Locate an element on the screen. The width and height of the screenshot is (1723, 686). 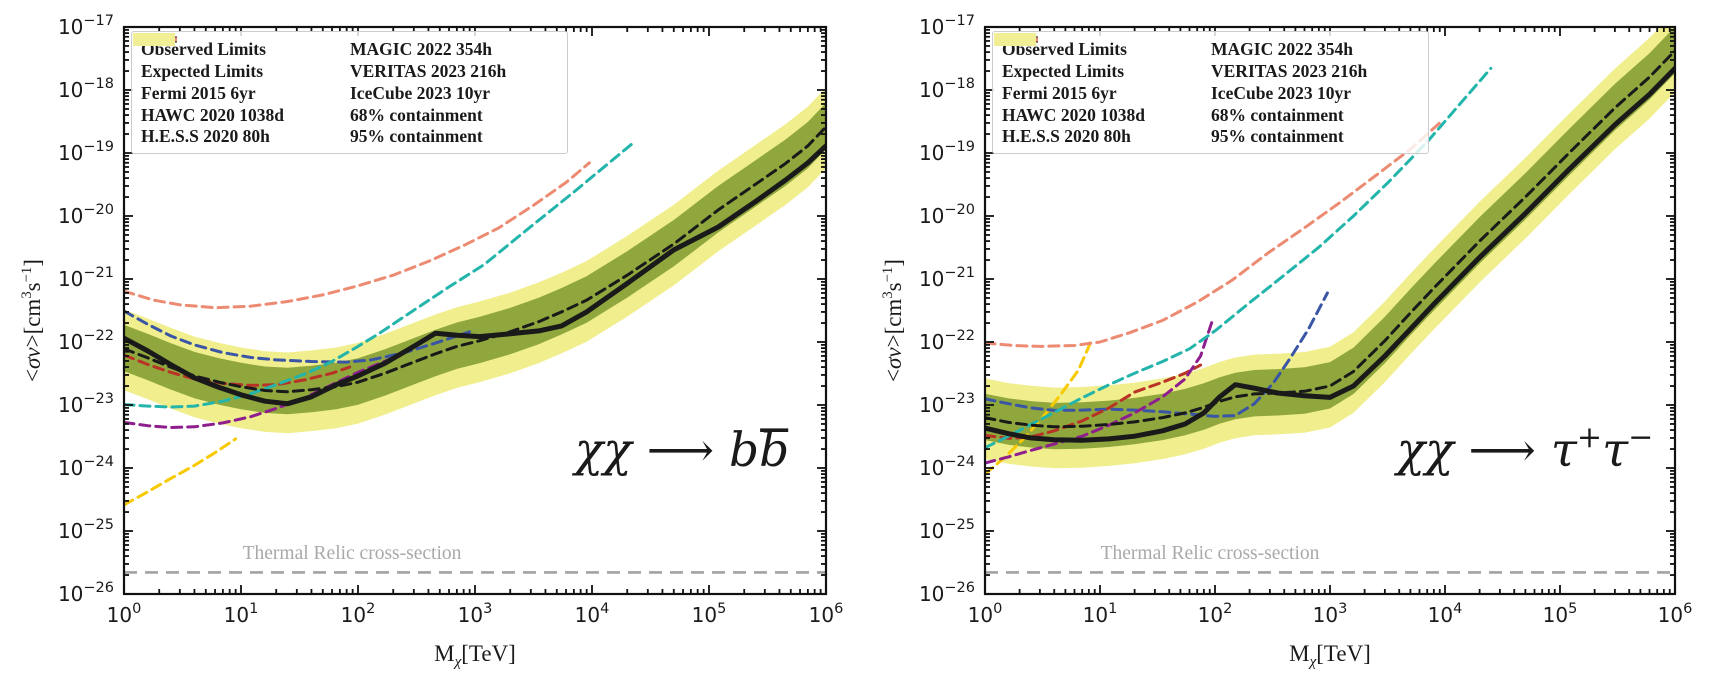
series-magic-tautau is located at coordinates (1099, 391).